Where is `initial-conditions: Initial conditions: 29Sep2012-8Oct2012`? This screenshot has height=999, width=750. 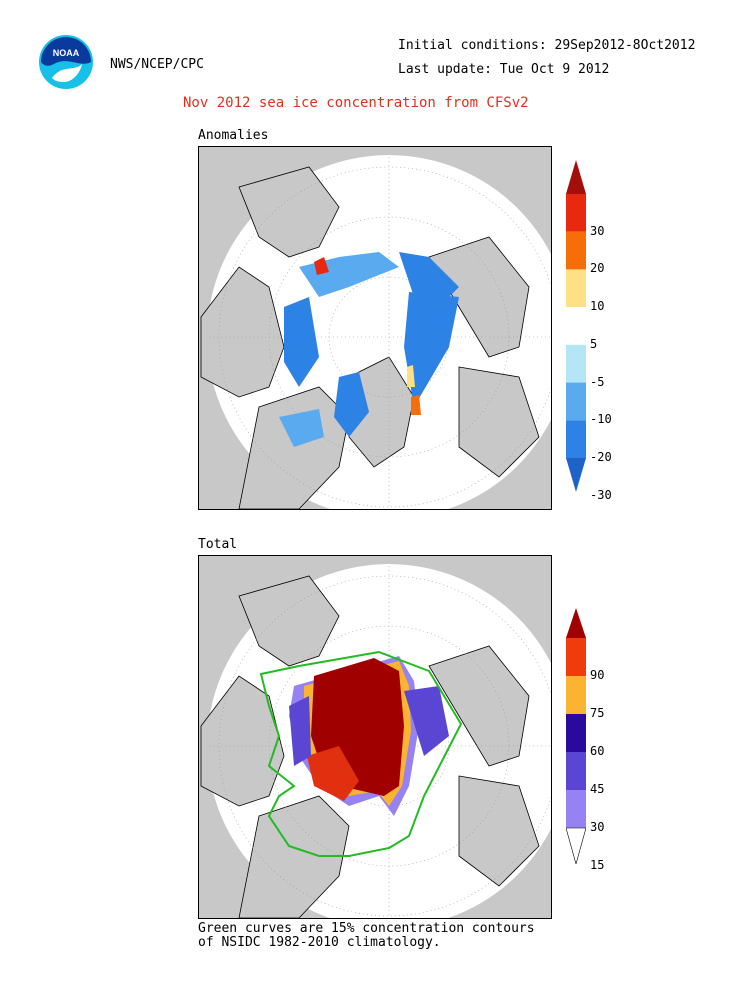
initial-conditions: Initial conditions: 29Sep2012-8Oct2012 is located at coordinates (547, 45).